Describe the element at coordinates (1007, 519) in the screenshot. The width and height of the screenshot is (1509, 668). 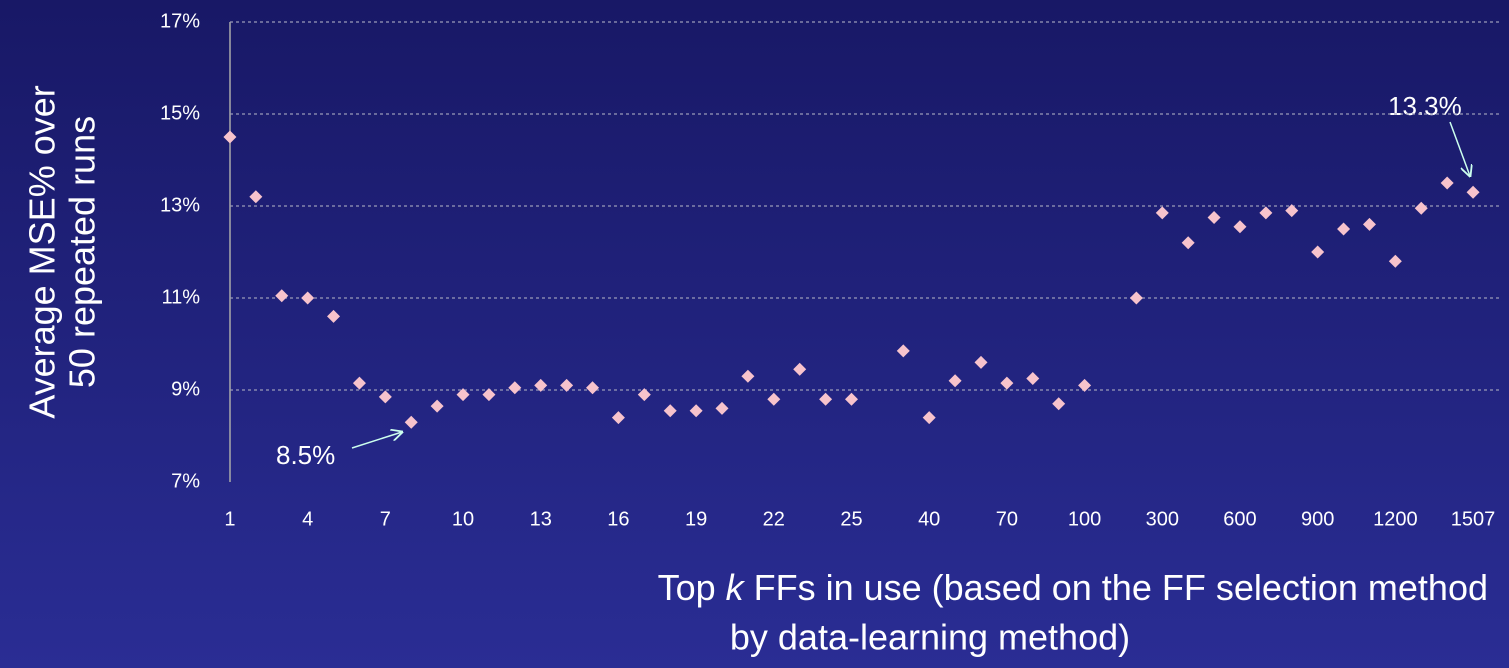
I see `x-tick-label: 70` at that location.